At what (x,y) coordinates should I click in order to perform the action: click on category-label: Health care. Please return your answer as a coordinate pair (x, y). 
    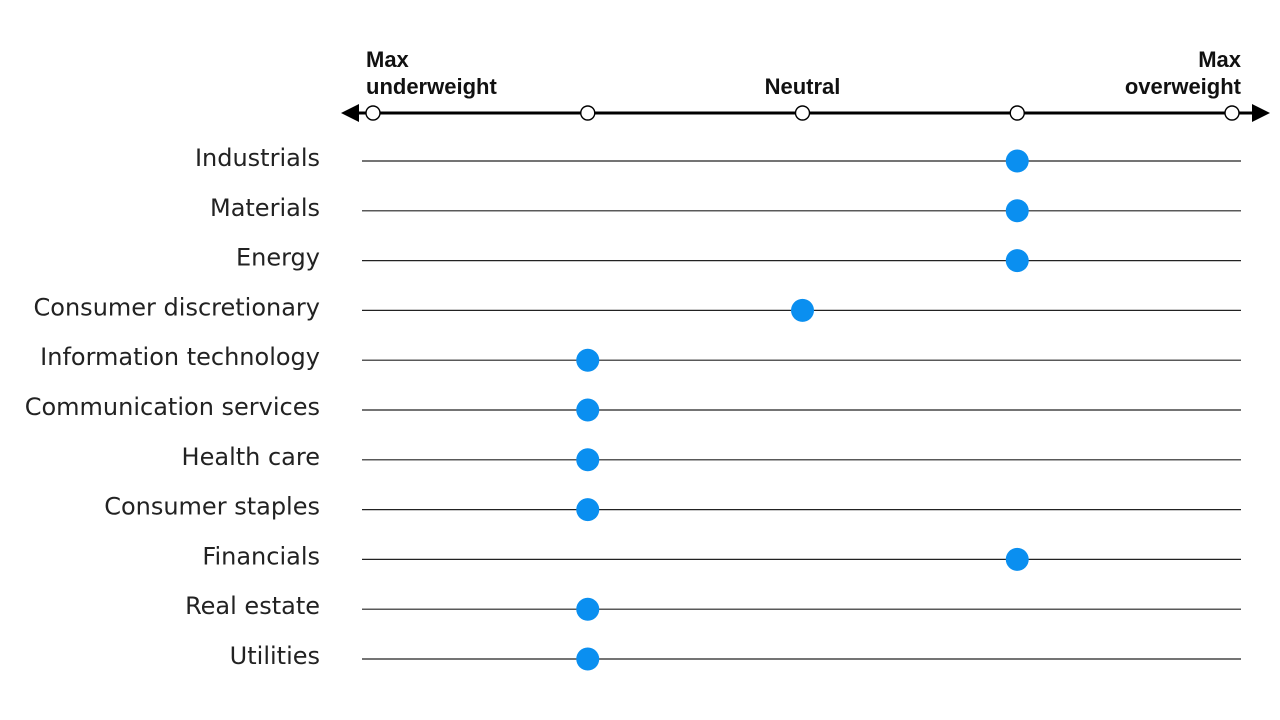
    Looking at the image, I should click on (251, 457).